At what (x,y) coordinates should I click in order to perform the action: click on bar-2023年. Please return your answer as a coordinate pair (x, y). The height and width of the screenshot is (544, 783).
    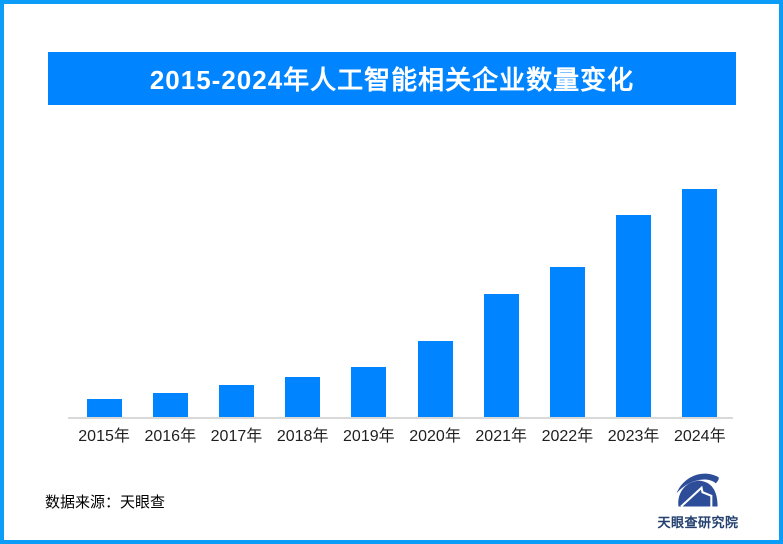
    Looking at the image, I should click on (634, 316).